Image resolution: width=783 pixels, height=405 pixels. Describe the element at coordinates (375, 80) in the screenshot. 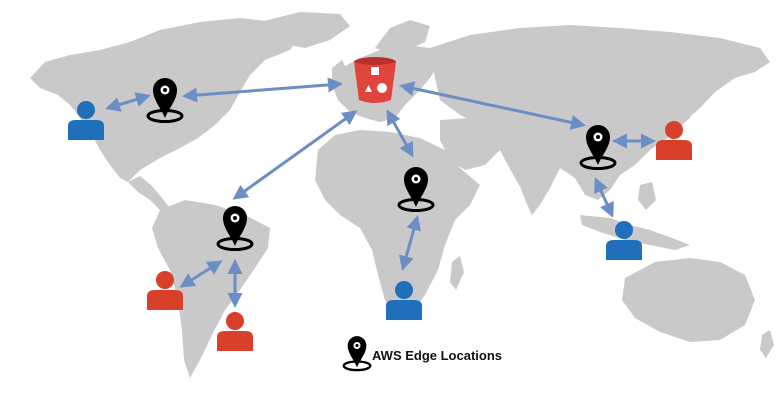

I see `s3-bucket-icon` at that location.